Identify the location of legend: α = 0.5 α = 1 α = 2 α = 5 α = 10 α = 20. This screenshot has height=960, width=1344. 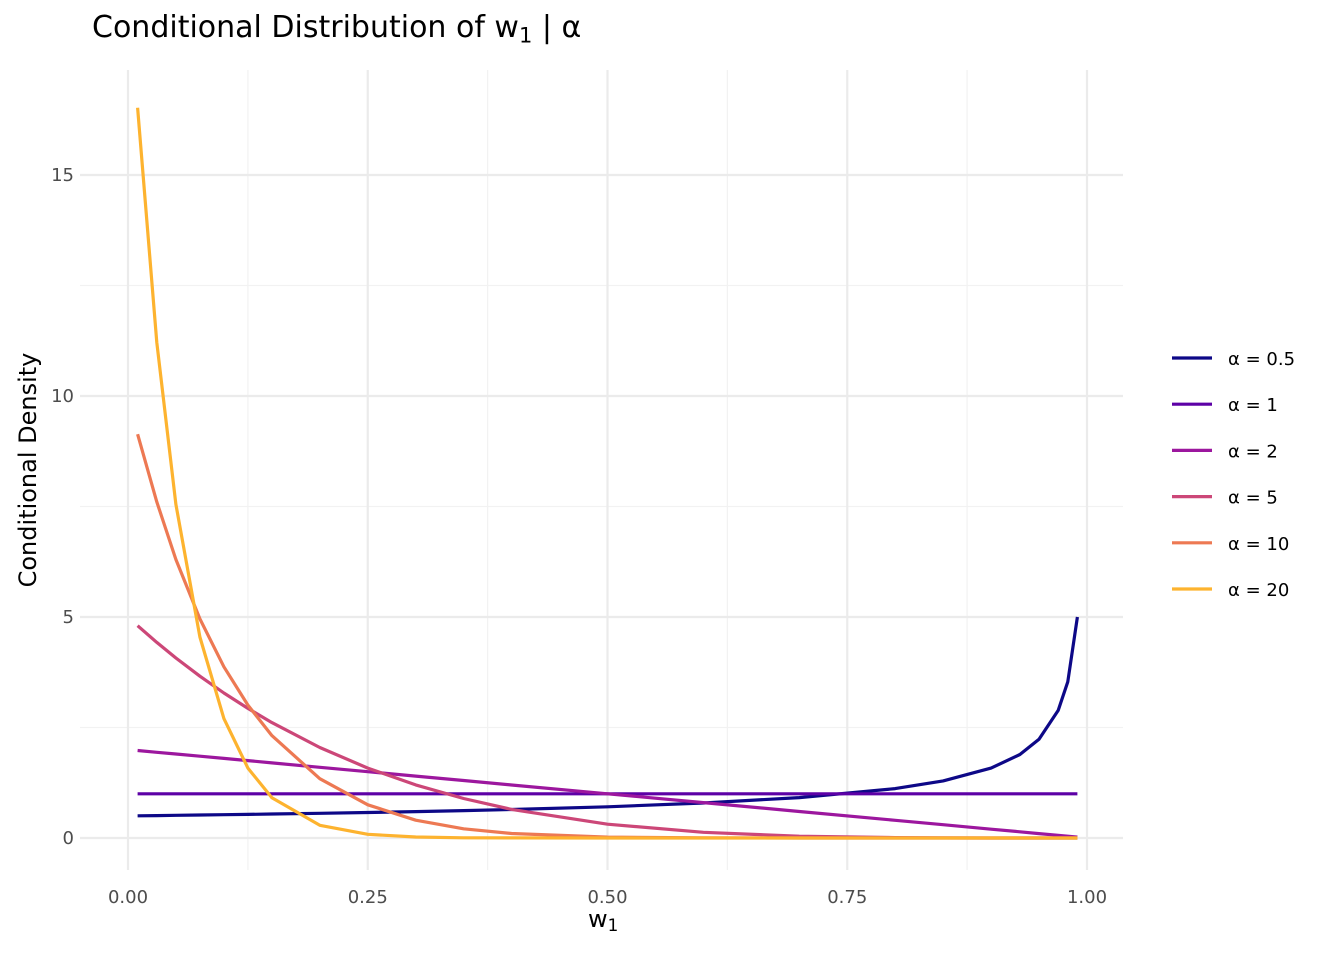
(1233, 475).